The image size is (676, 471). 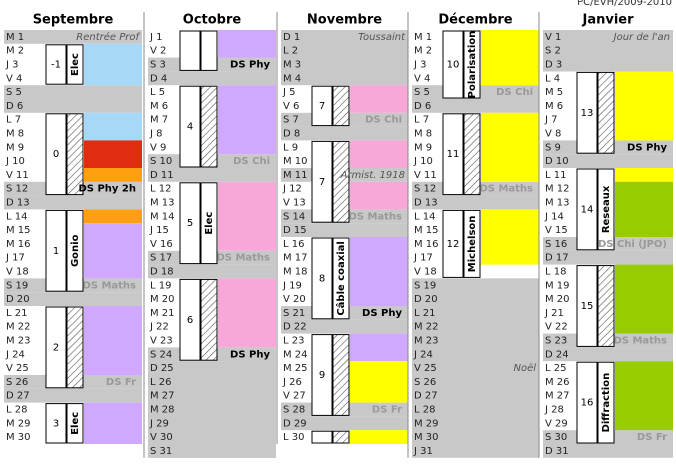 What do you see at coordinates (161, 244) in the screenshot?
I see `day-label: V 16` at bounding box center [161, 244].